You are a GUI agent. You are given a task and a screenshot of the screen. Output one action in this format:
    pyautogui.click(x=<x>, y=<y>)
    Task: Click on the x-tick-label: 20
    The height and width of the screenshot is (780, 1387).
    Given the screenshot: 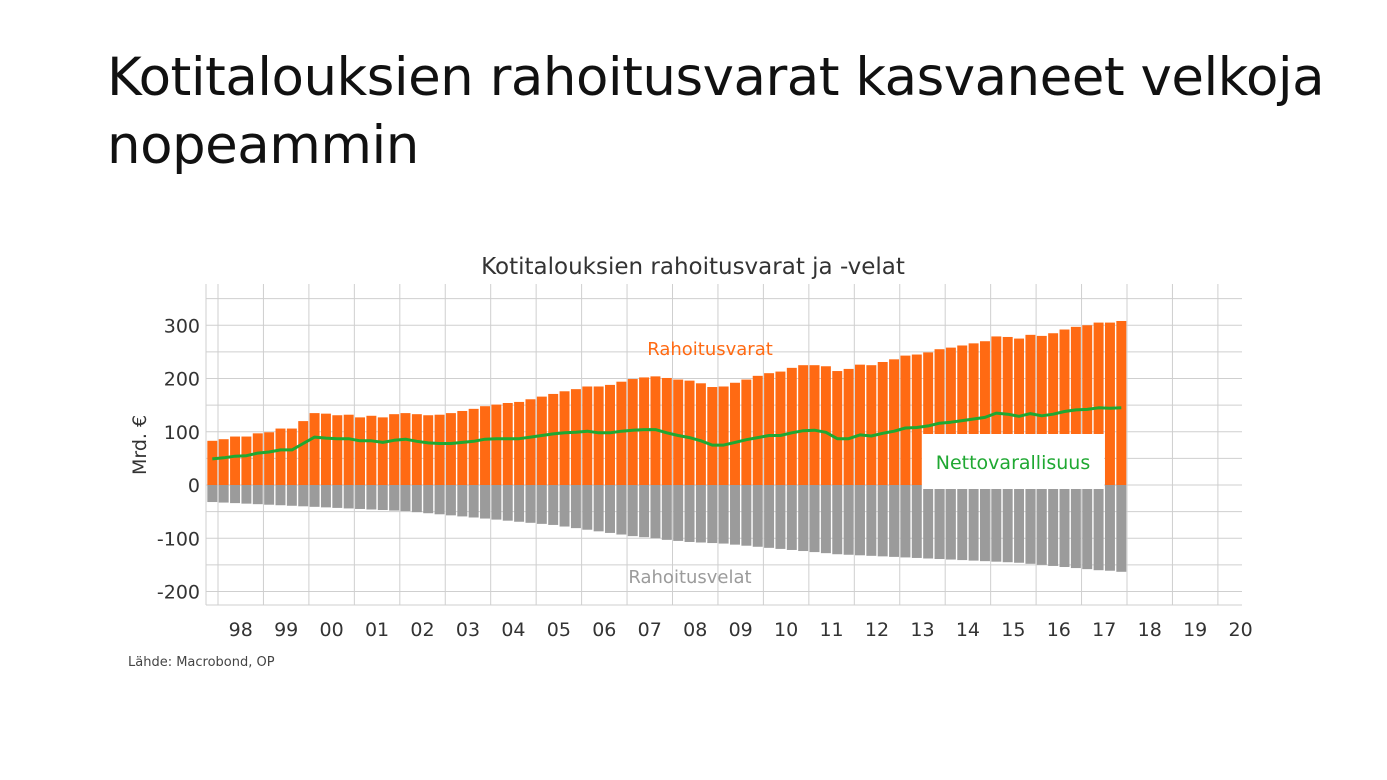 What is the action you would take?
    pyautogui.click(x=1241, y=630)
    